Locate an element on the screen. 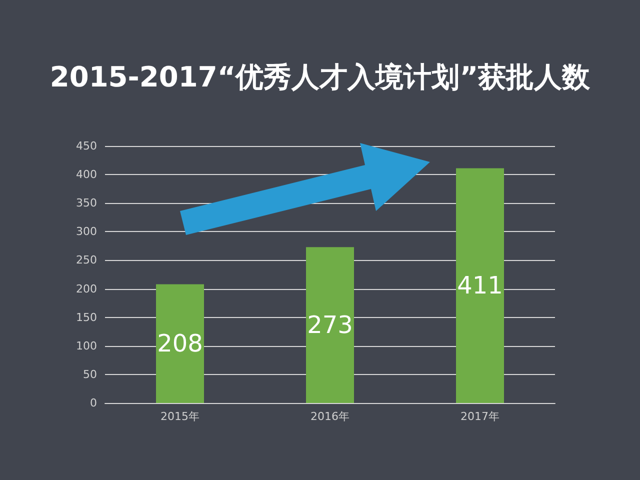 This screenshot has width=640, height=480. y-tick-label: 300 is located at coordinates (86, 231).